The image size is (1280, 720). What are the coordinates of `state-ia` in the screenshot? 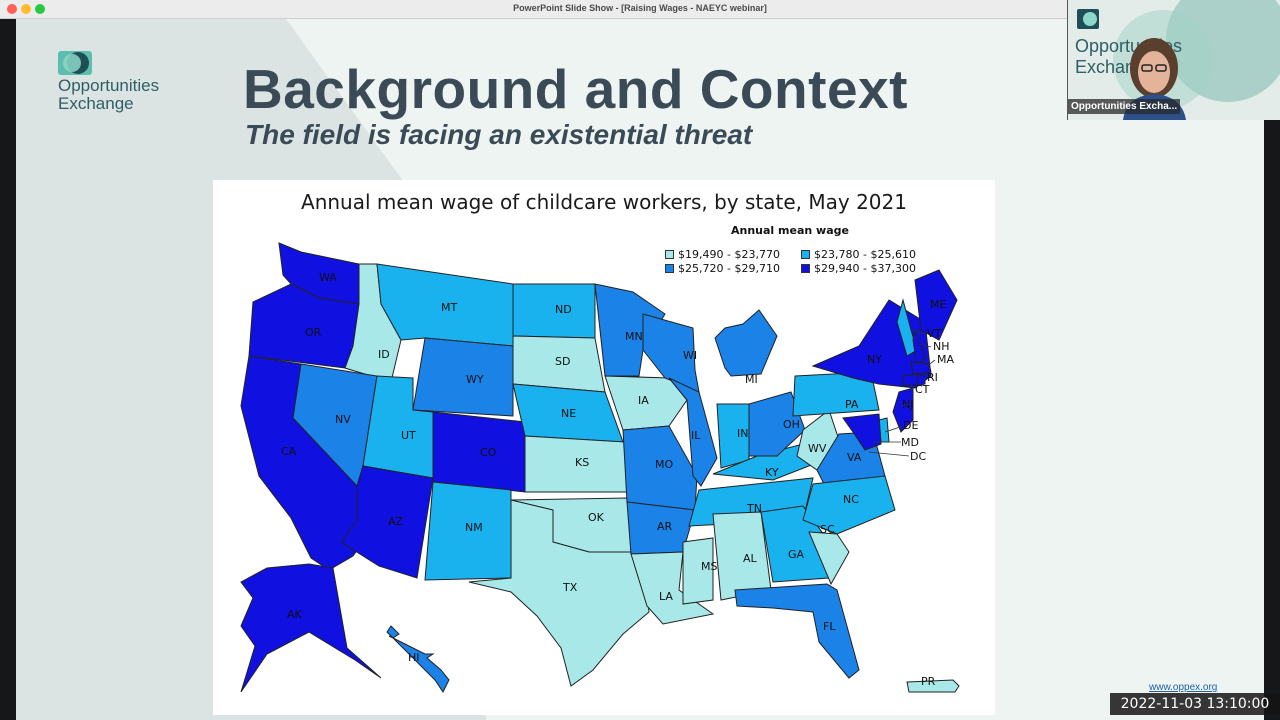 It's located at (646, 403).